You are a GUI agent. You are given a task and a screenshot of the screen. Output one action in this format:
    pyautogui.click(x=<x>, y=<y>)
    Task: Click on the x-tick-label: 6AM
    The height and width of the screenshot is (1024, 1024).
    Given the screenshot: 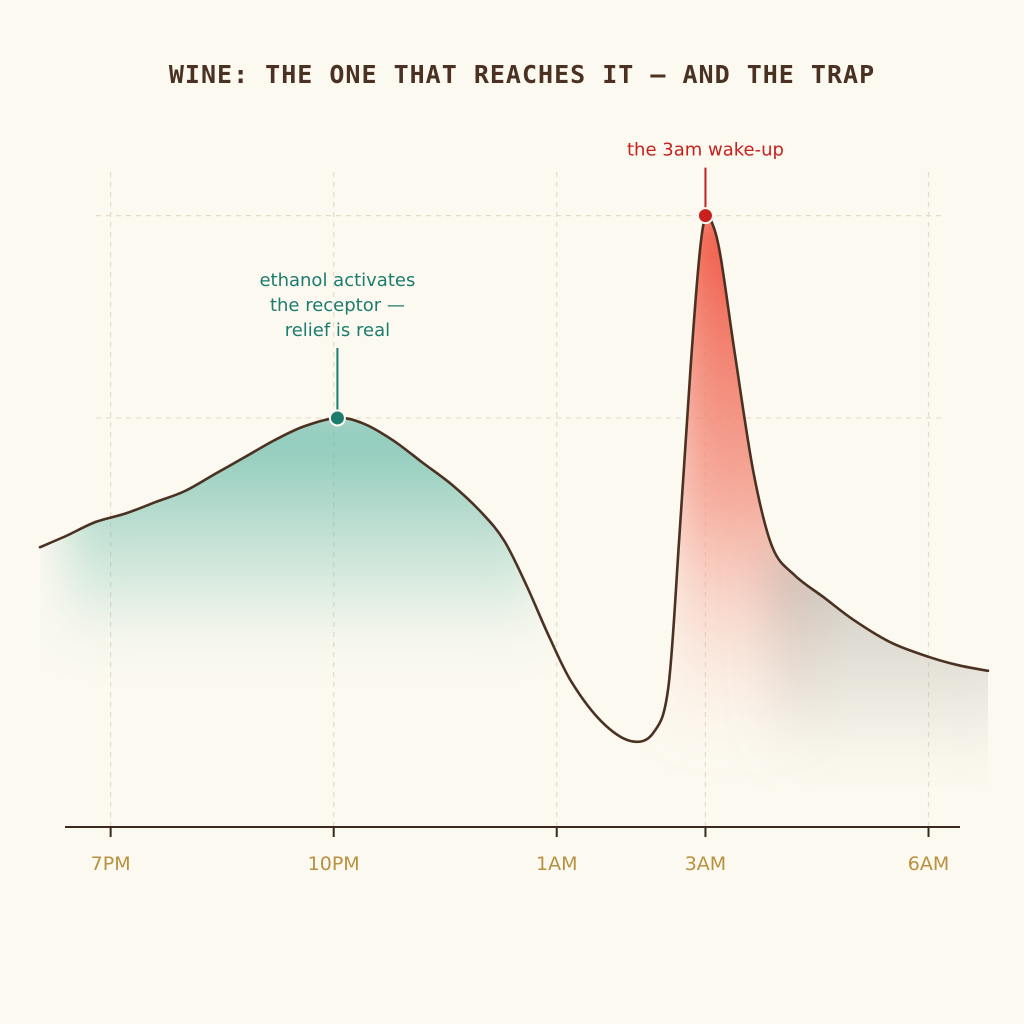 What is the action you would take?
    pyautogui.click(x=928, y=864)
    